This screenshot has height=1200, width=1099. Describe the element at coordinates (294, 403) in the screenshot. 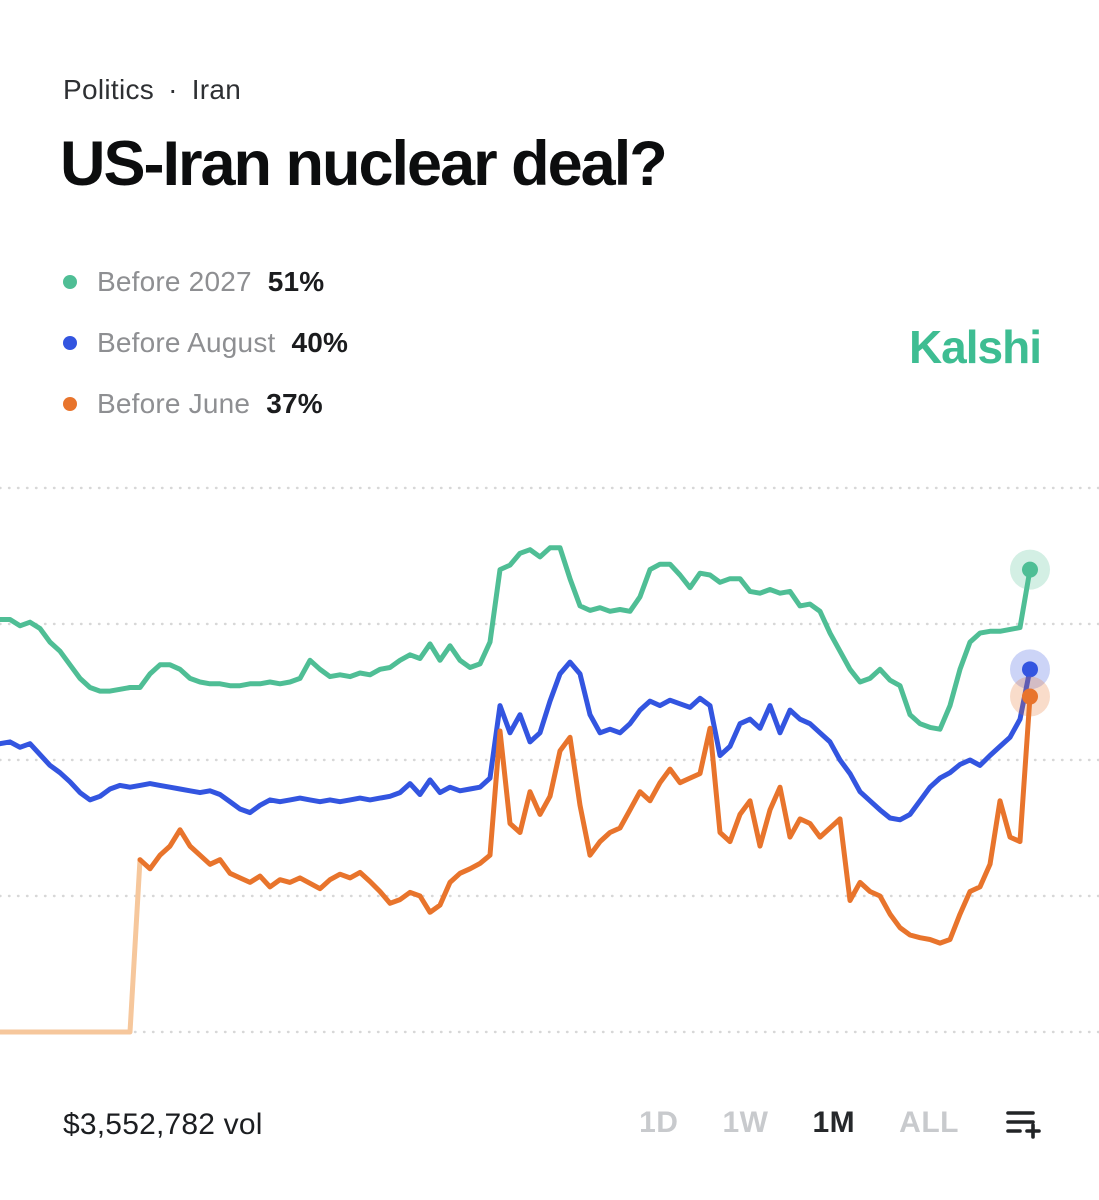

I see `legend-value: 37%` at that location.